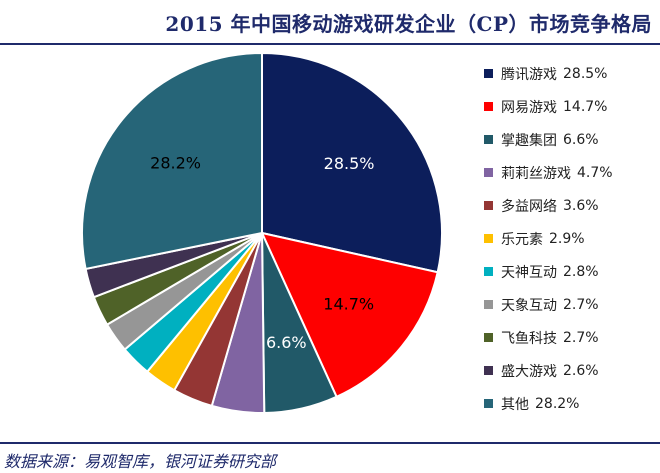 This screenshot has height=473, width=660. Describe the element at coordinates (529, 371) in the screenshot. I see `legend-label: 盛大游戏` at that location.